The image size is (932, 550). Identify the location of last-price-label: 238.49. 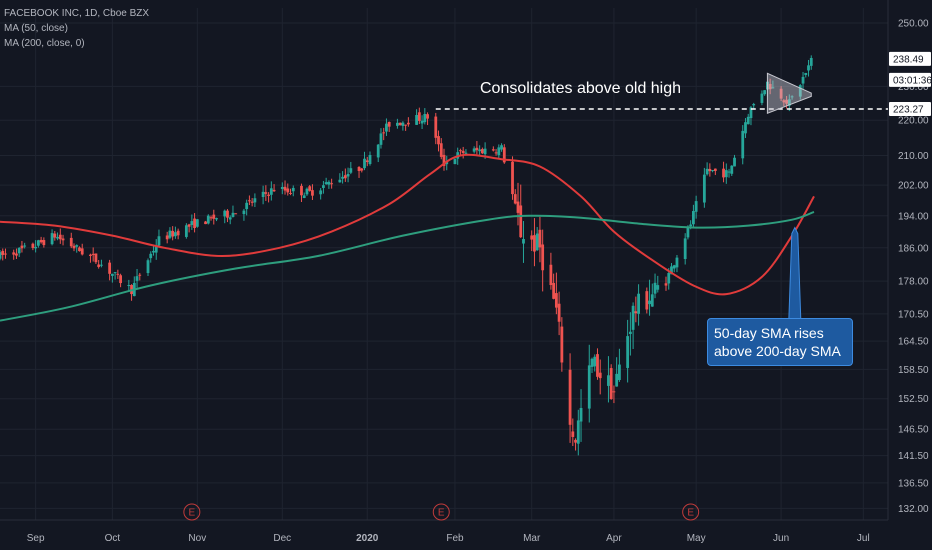
(908, 59).